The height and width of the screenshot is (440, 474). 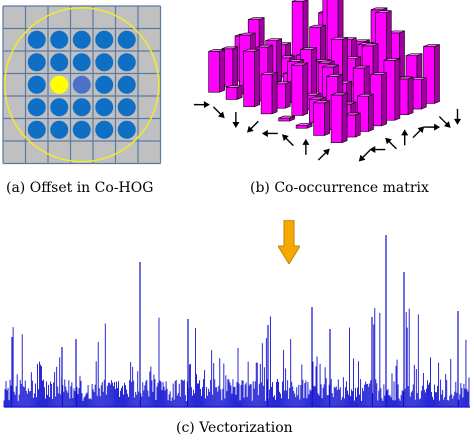 What do you see at coordinates (289, 242) in the screenshot?
I see `down-arrow-icon` at bounding box center [289, 242].